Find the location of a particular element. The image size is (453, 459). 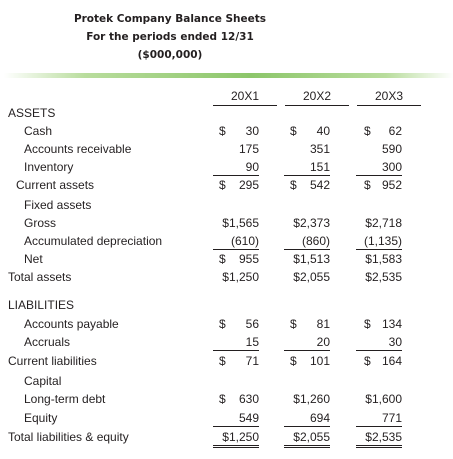

table-row: Gross $1,565 $2,373 $2,718 is located at coordinates (226, 224).